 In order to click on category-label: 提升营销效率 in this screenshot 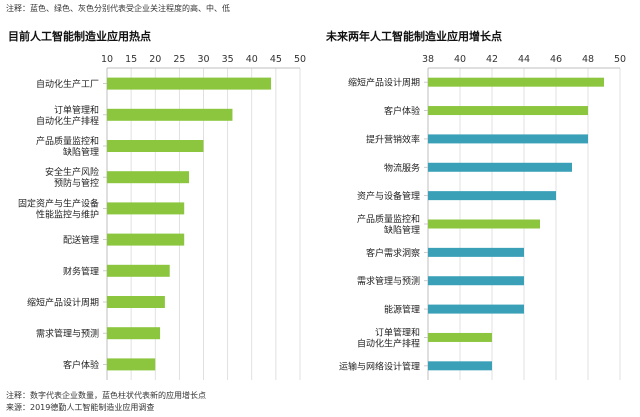, I will do `click(393, 139)`.